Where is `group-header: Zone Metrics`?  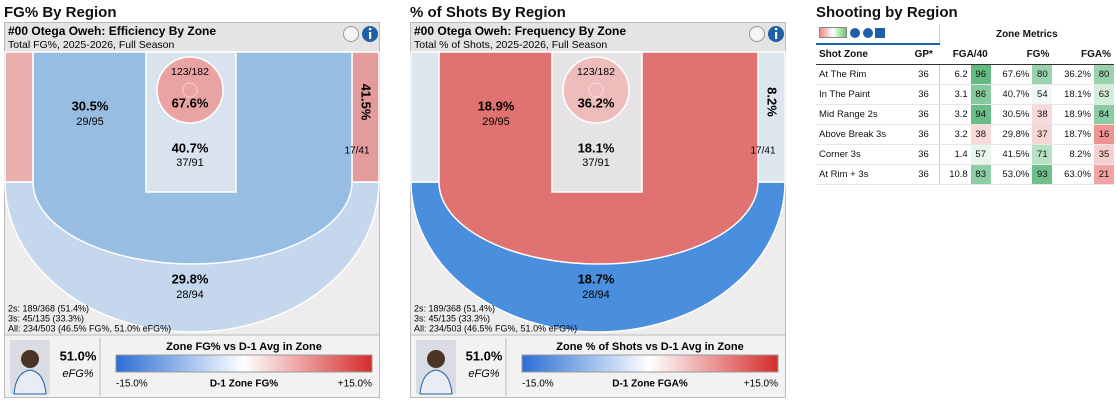 group-header: Zone Metrics is located at coordinates (1026, 34).